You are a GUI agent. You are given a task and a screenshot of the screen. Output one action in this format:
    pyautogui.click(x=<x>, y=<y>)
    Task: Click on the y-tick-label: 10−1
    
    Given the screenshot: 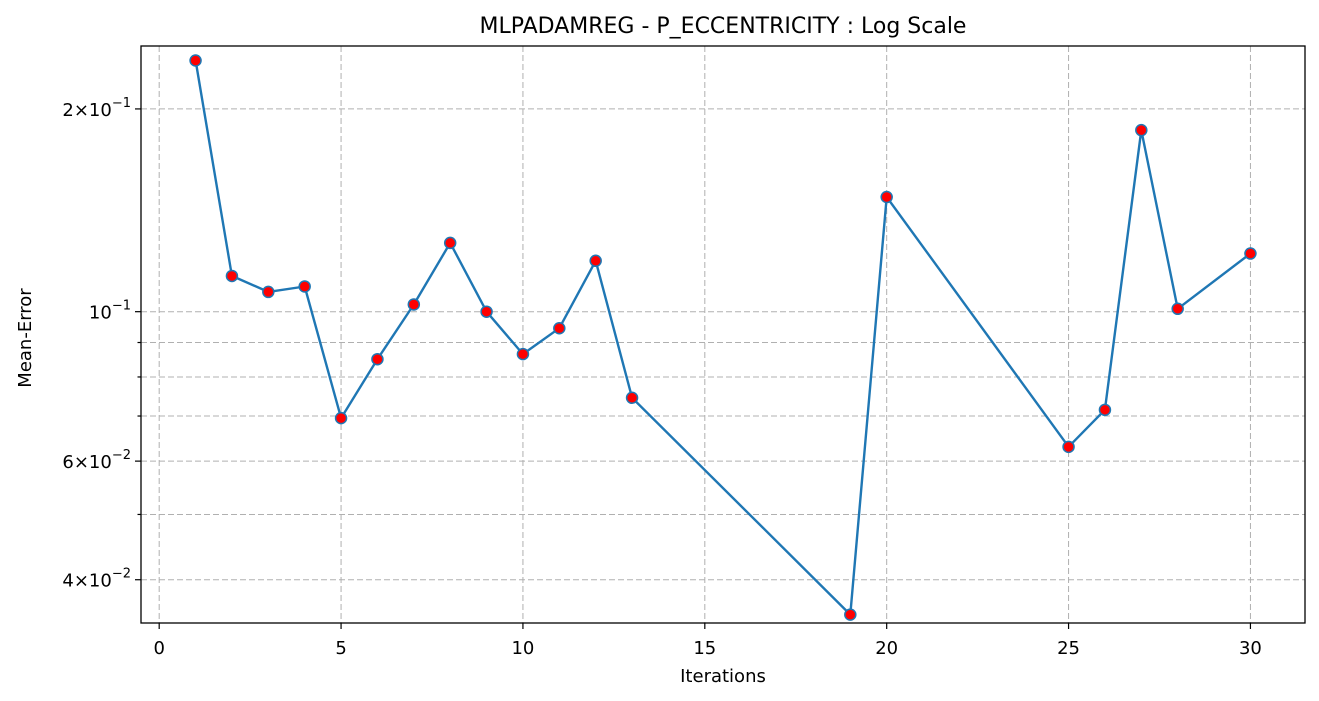 What is the action you would take?
    pyautogui.click(x=110, y=311)
    